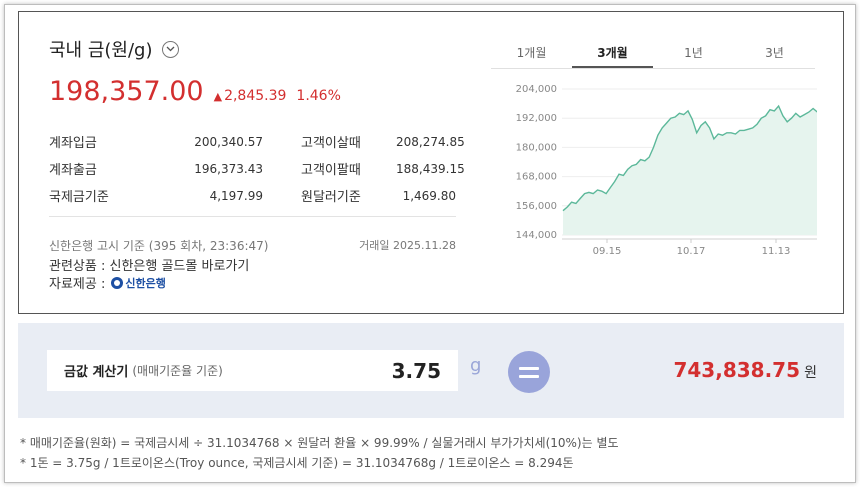 Image resolution: width=860 pixels, height=487 pixels. I want to click on gram-unit: g, so click(476, 365).